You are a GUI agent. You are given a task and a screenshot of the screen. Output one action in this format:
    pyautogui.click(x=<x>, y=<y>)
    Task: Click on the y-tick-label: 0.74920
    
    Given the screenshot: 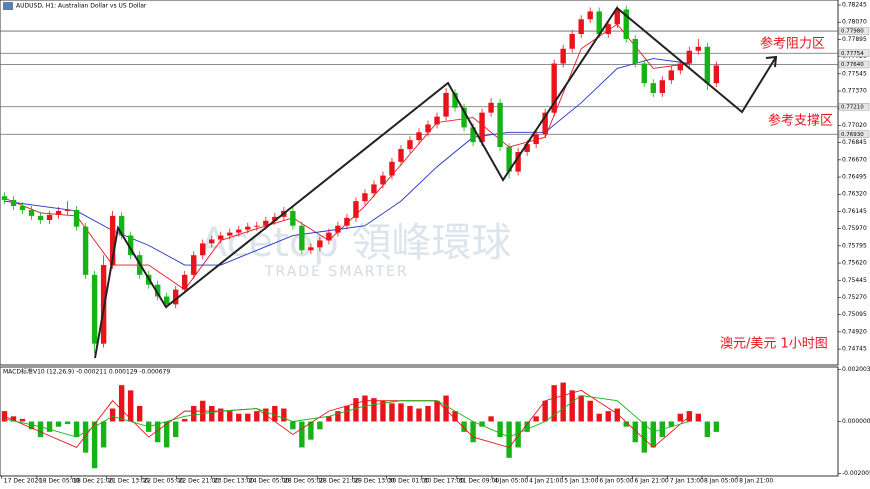 What is the action you would take?
    pyautogui.click(x=854, y=331)
    